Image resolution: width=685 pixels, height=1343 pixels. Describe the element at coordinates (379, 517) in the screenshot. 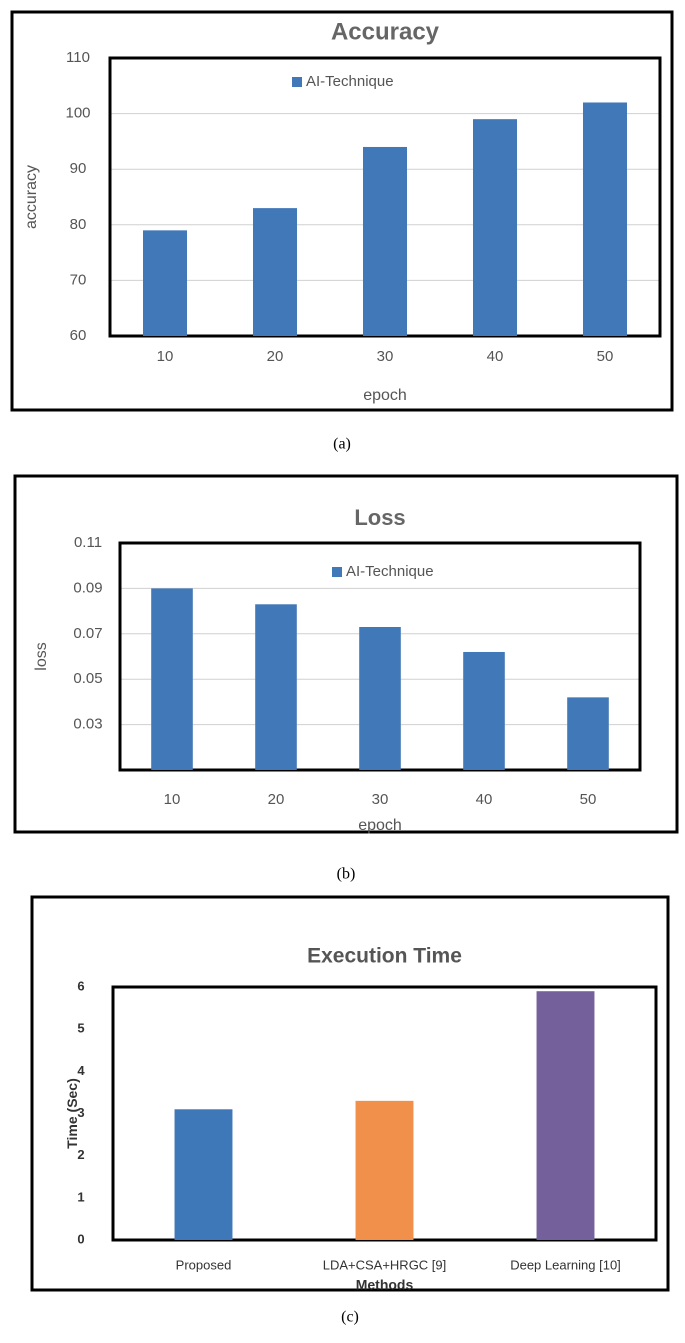

I see `chart-title: Loss` at that location.